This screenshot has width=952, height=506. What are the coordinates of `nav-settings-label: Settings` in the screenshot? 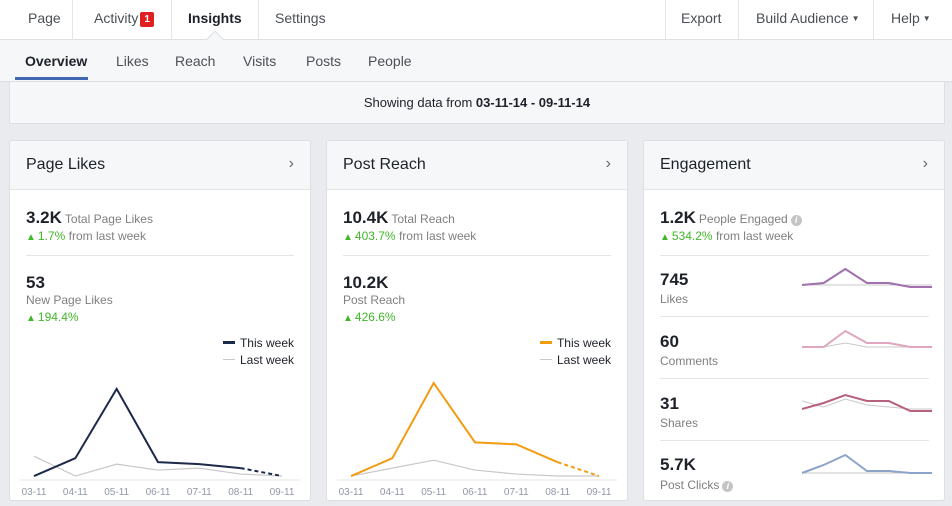 It's located at (300, 18).